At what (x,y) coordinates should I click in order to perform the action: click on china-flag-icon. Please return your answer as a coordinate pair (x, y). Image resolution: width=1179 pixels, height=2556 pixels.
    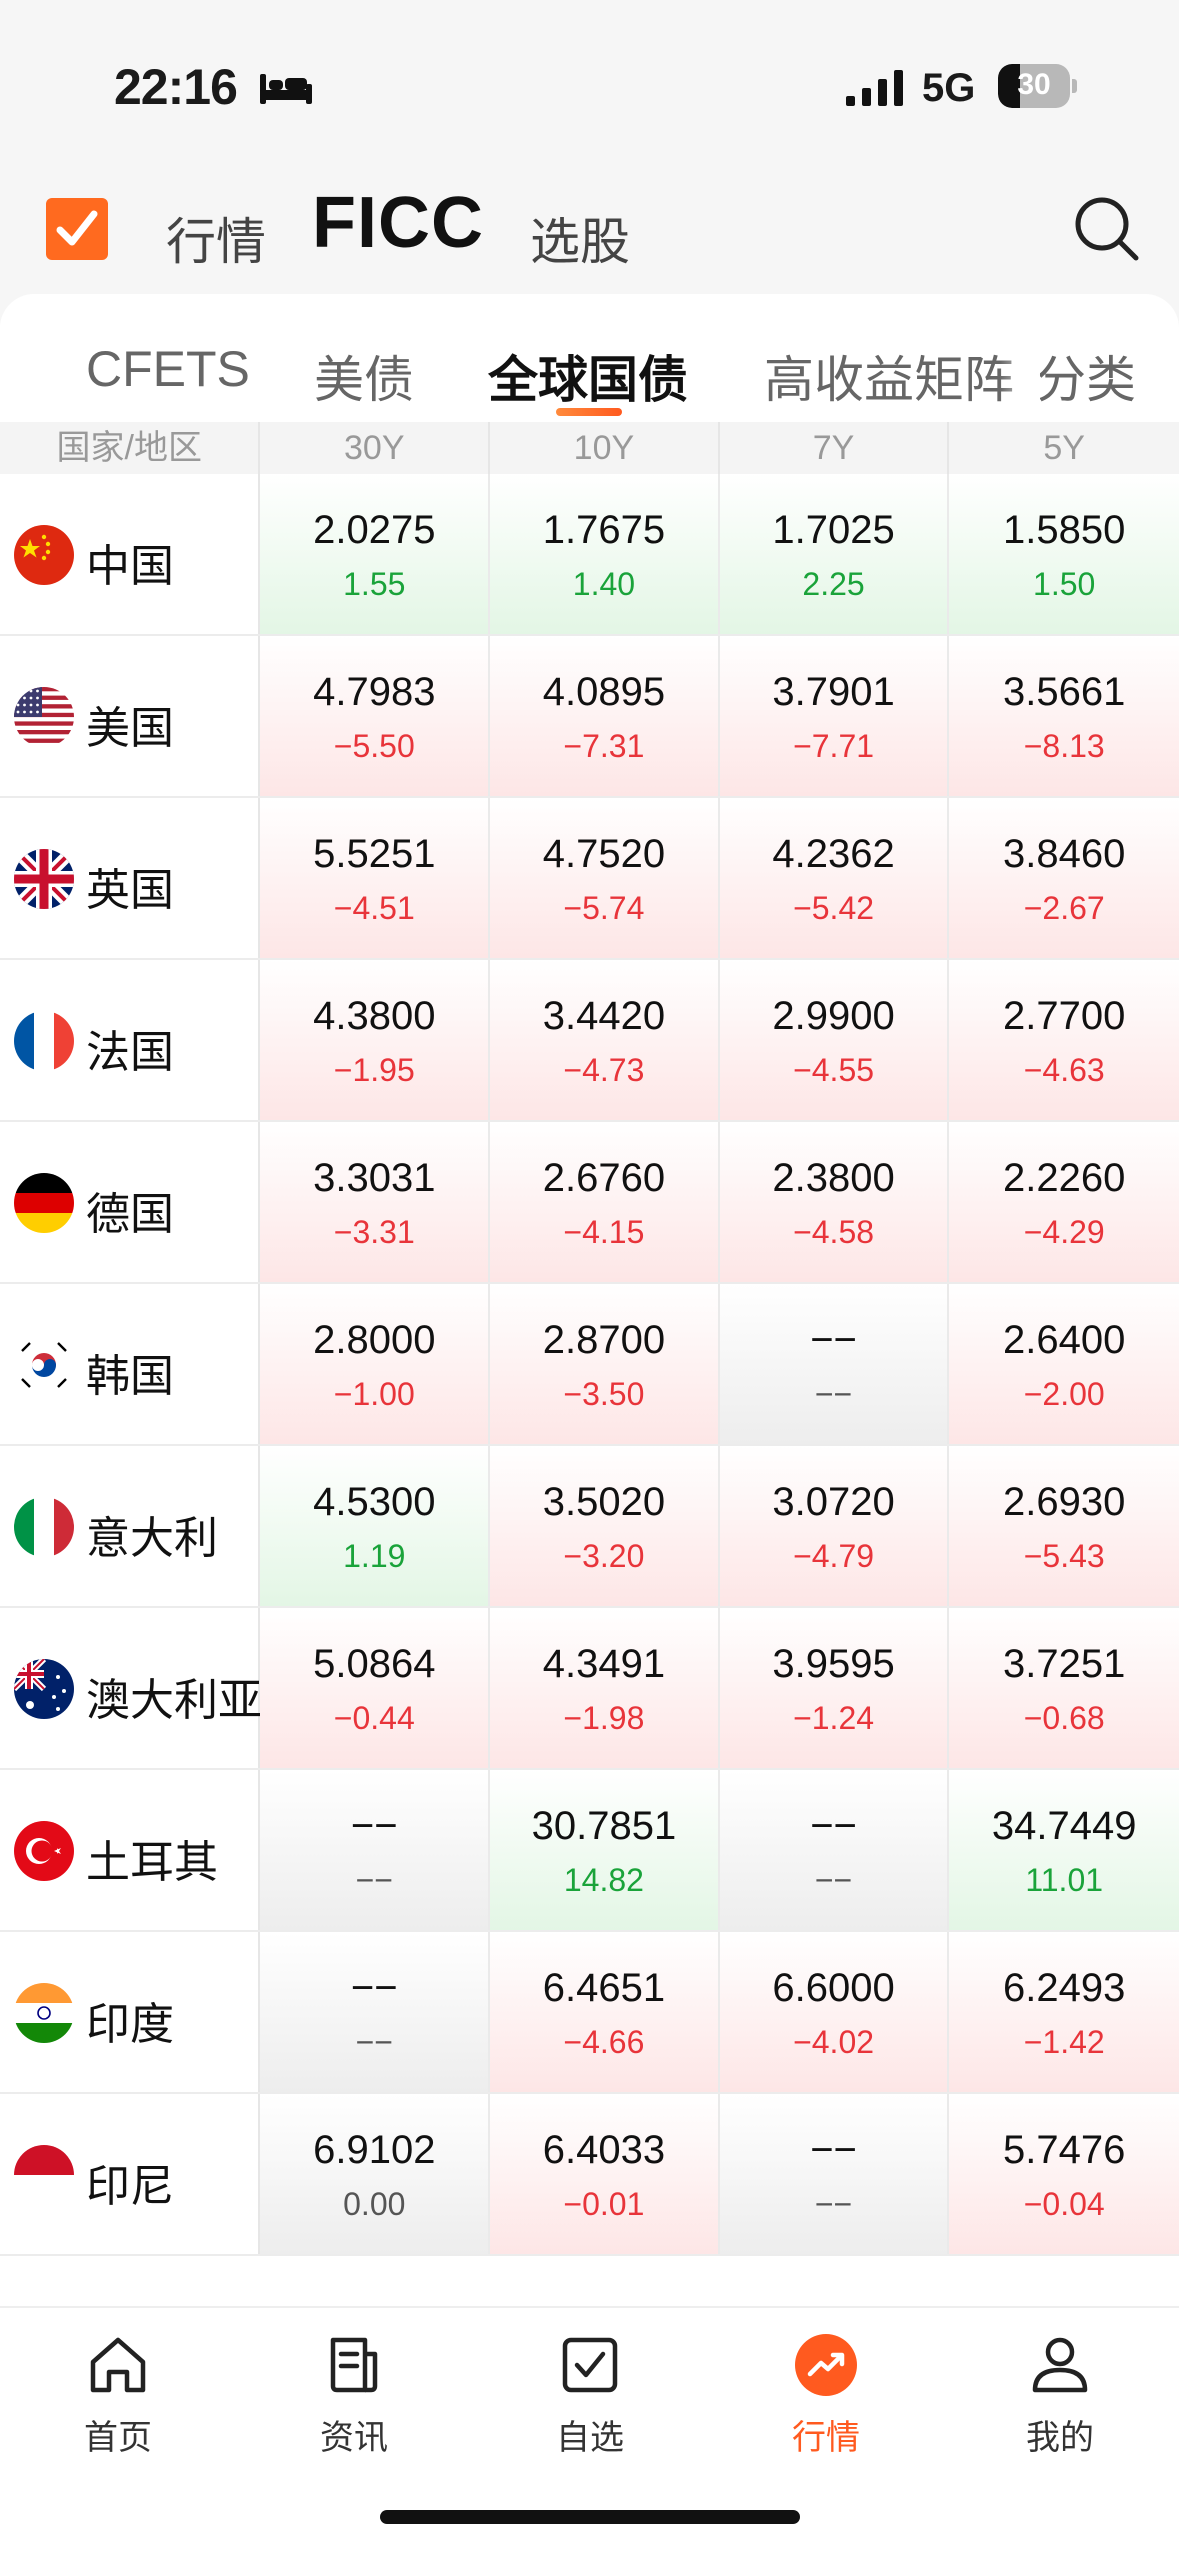
    Looking at the image, I should click on (44, 555).